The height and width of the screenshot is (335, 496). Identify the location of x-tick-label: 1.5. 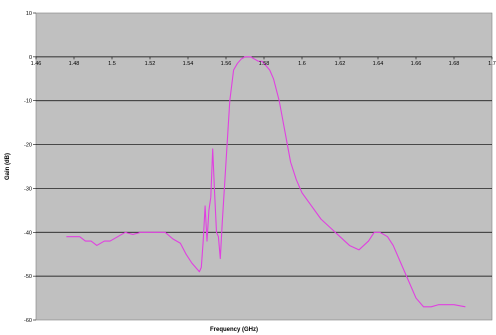
(112, 64).